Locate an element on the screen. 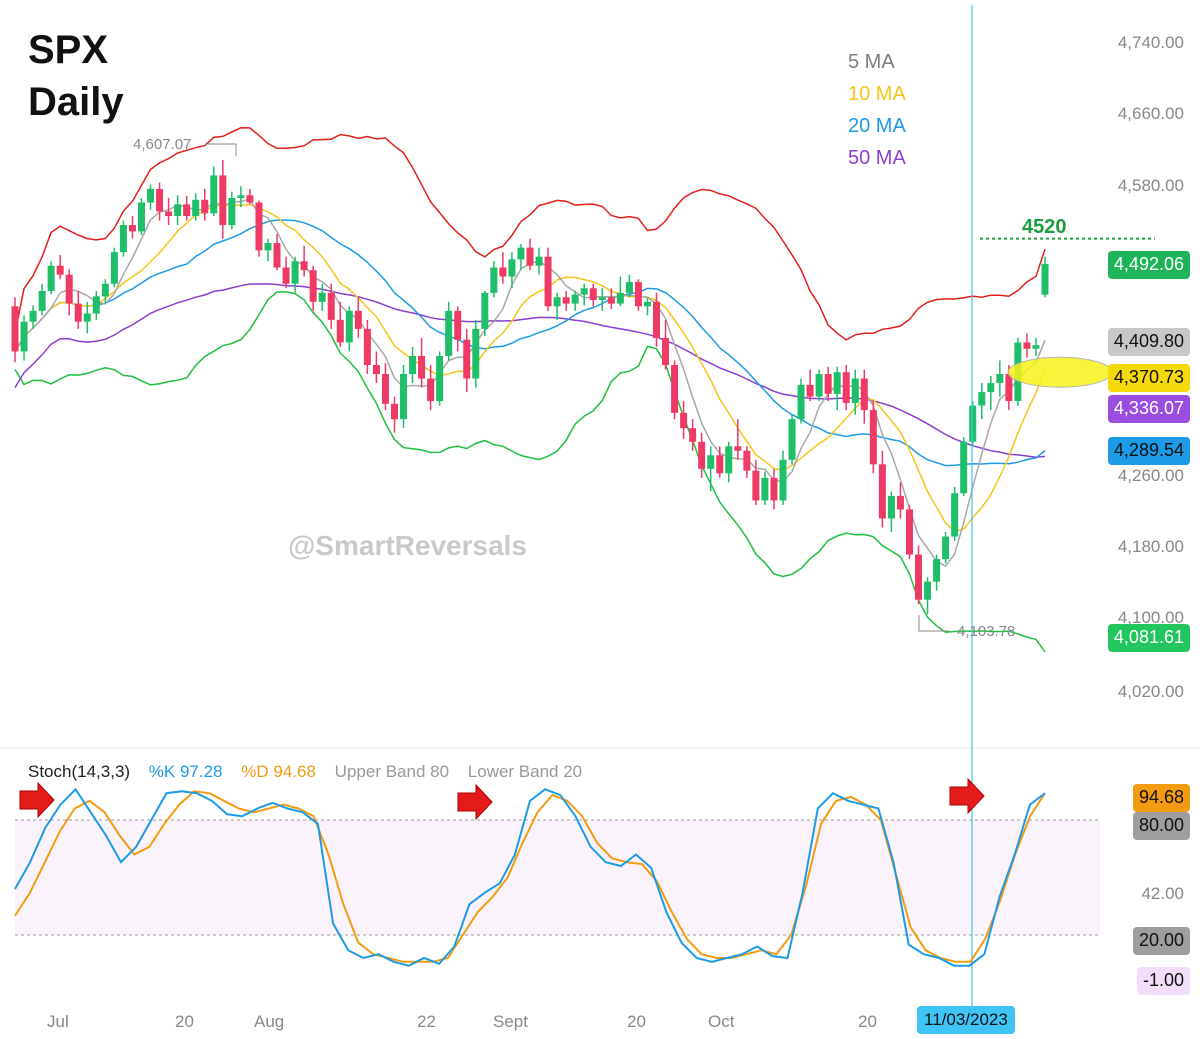 The width and height of the screenshot is (1200, 1039). price-axis-label: 4,580.00 is located at coordinates (1150, 185).